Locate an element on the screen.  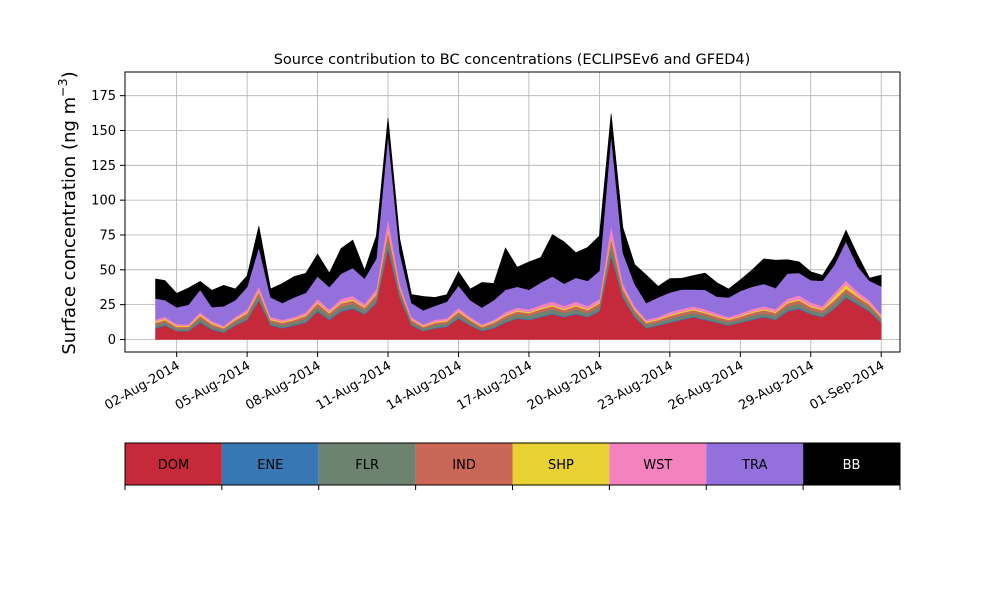
legend-swatch-ene is located at coordinates (270, 464).